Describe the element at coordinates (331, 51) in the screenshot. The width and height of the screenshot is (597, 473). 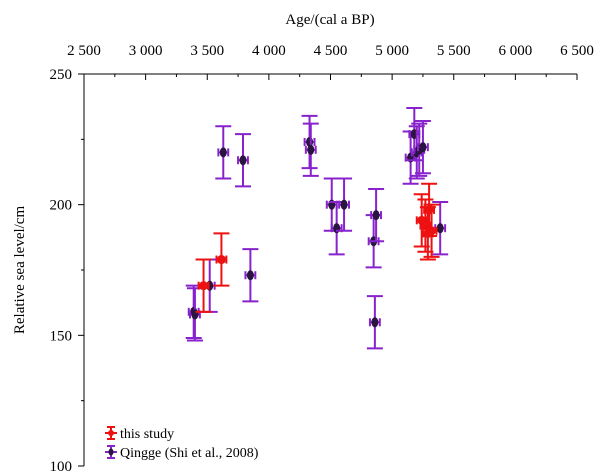
I see `x-tick-label: 4 500` at that location.